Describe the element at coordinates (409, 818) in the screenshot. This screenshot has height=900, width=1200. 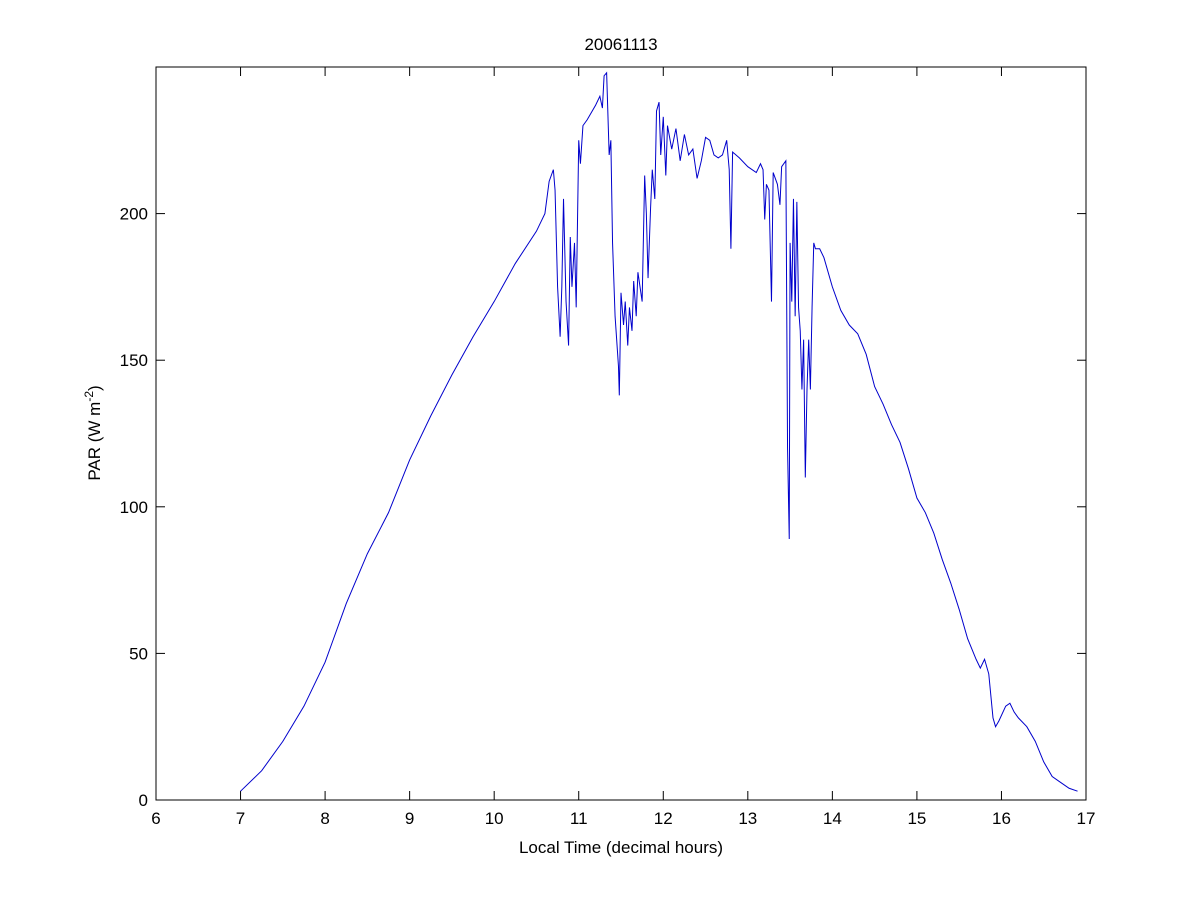
I see `x-tick-label: 9` at that location.